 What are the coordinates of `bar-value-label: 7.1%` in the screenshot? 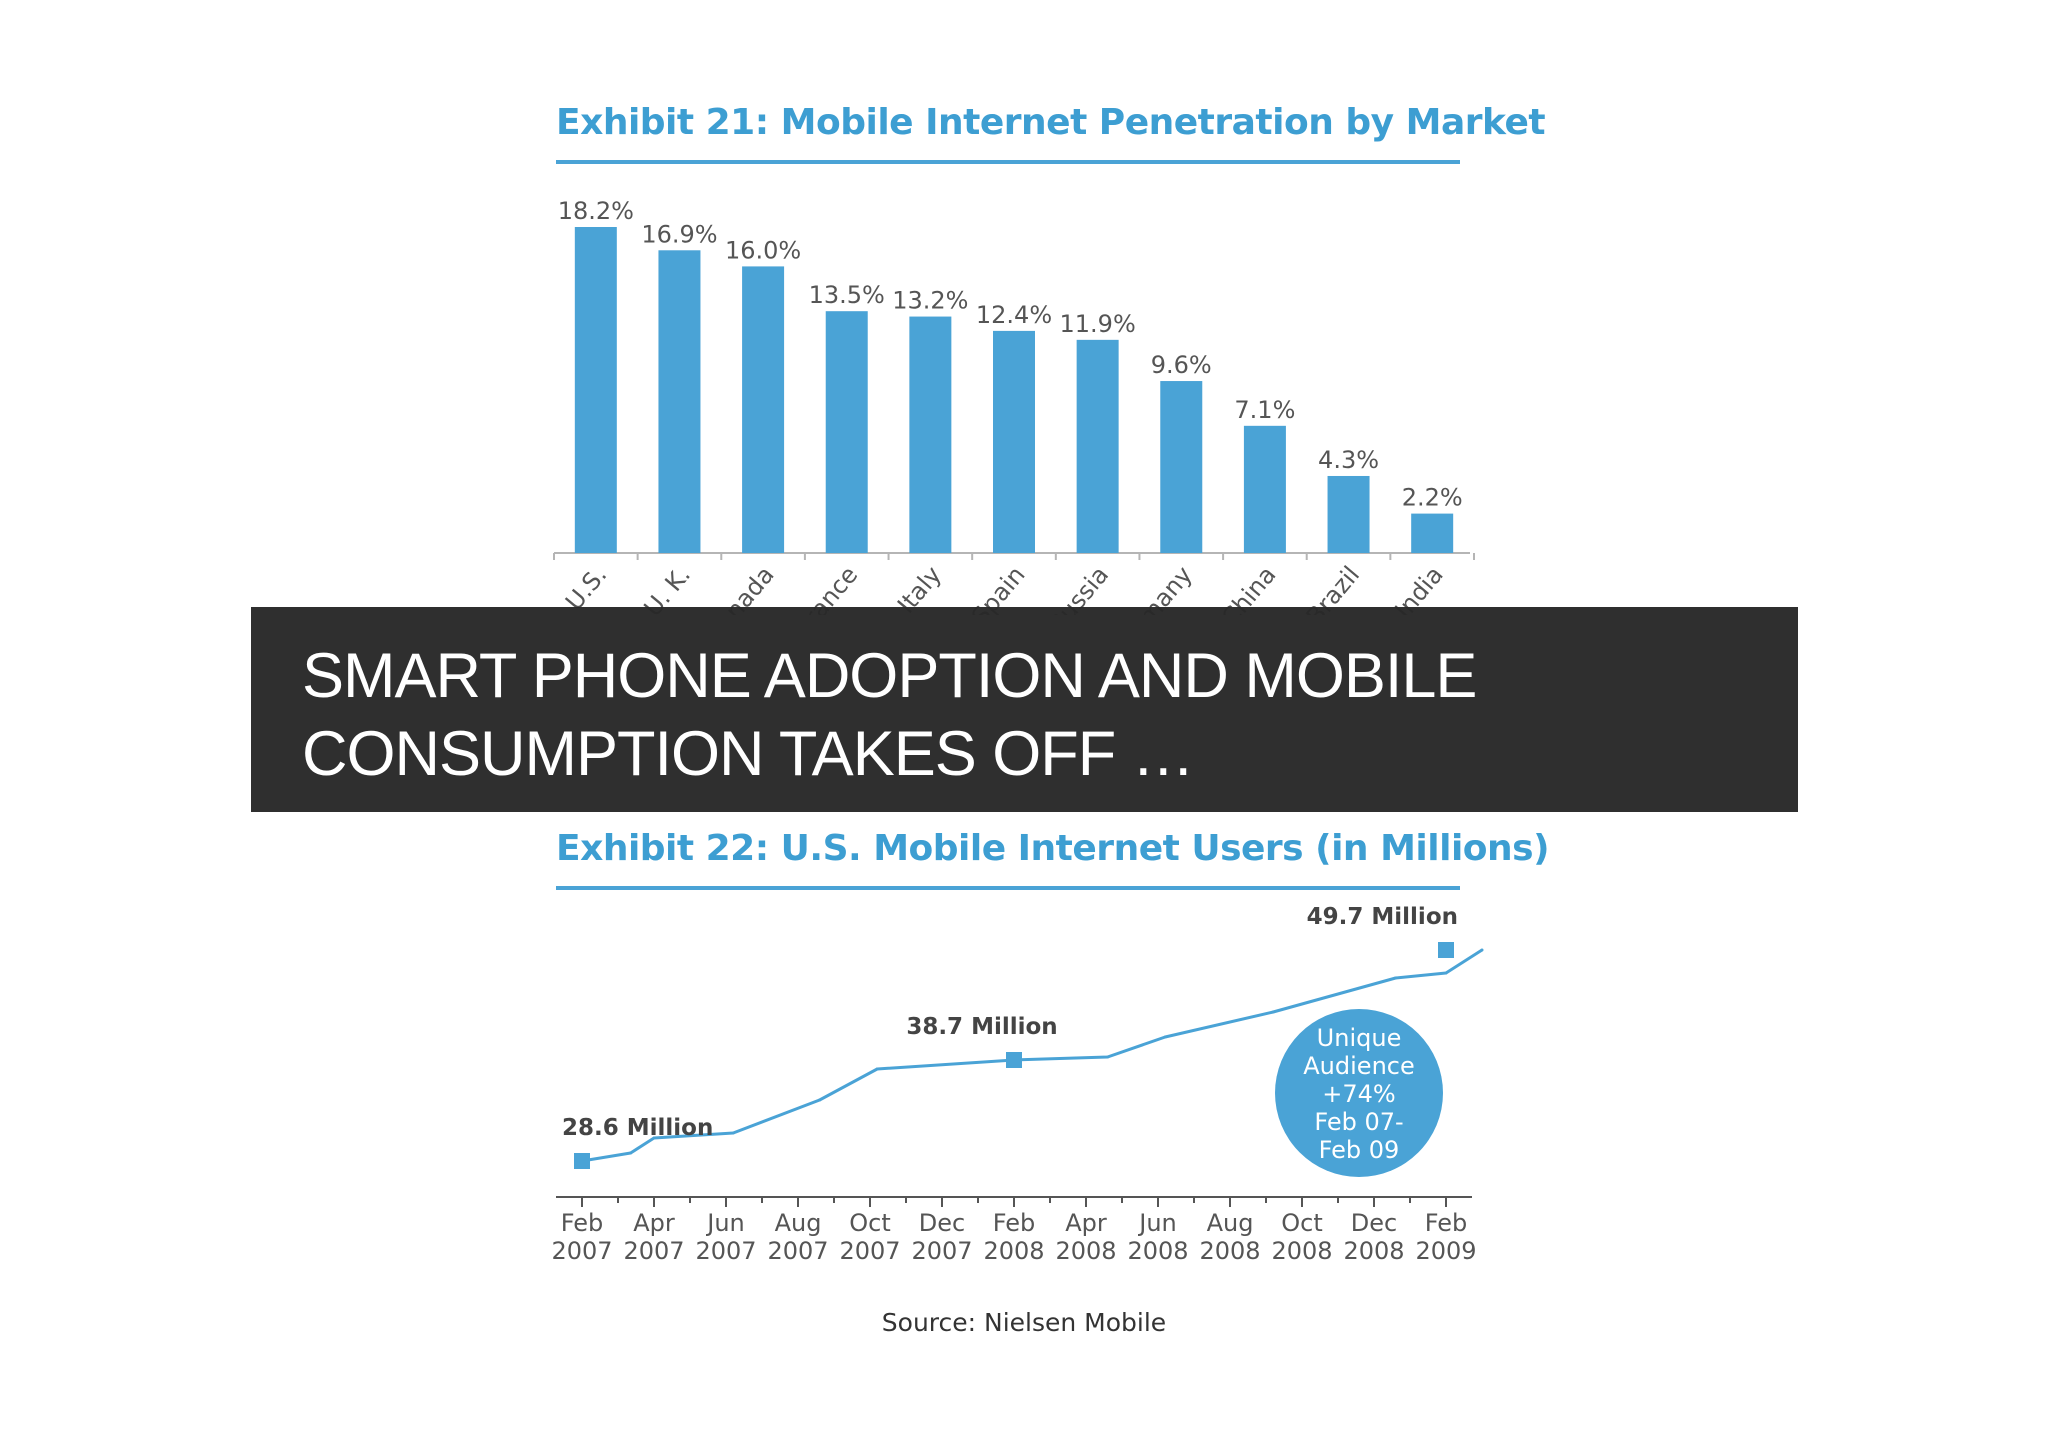 It's located at (1264, 410).